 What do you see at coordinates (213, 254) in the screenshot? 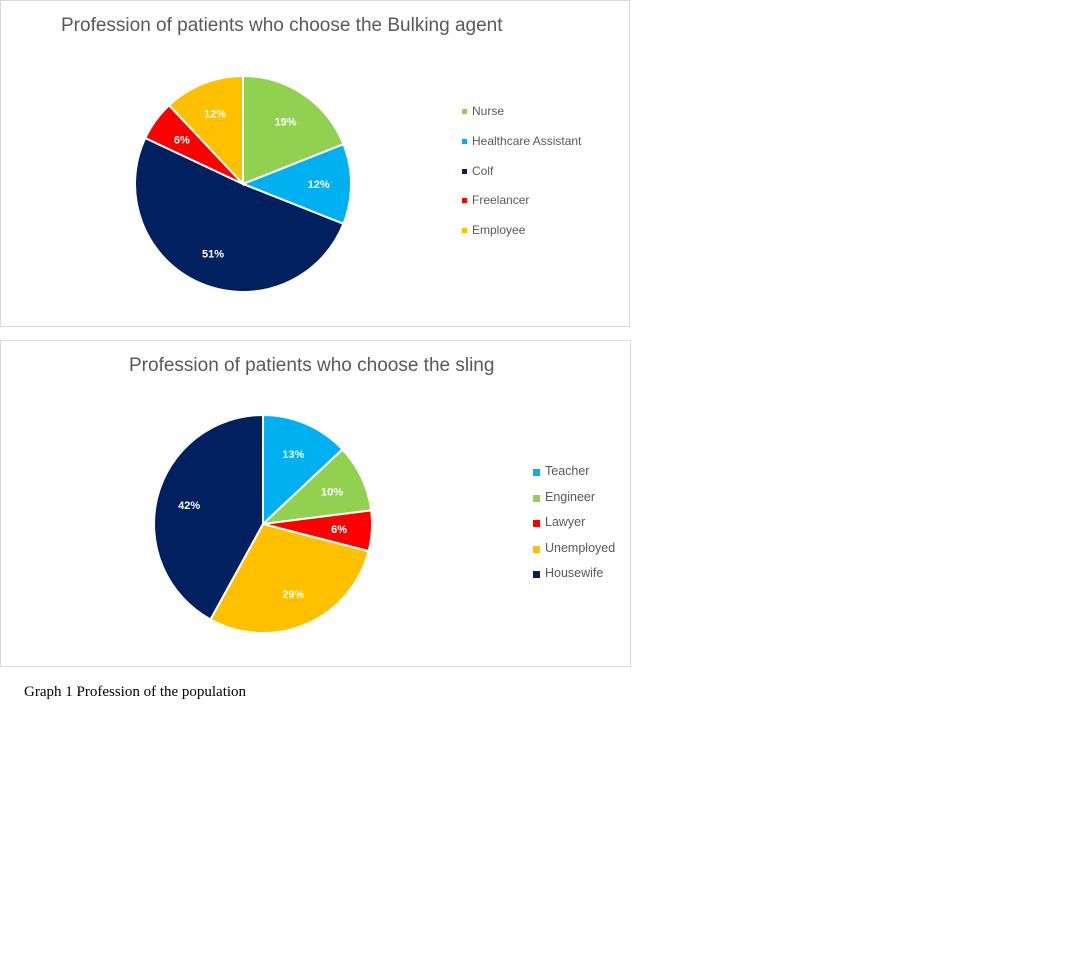
I see `data-label: 51%` at bounding box center [213, 254].